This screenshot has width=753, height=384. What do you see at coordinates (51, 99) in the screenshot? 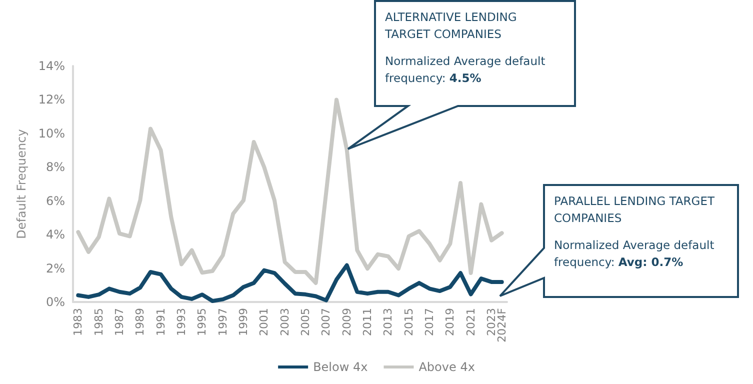
I see `y-tick-label: 12%` at bounding box center [51, 99].